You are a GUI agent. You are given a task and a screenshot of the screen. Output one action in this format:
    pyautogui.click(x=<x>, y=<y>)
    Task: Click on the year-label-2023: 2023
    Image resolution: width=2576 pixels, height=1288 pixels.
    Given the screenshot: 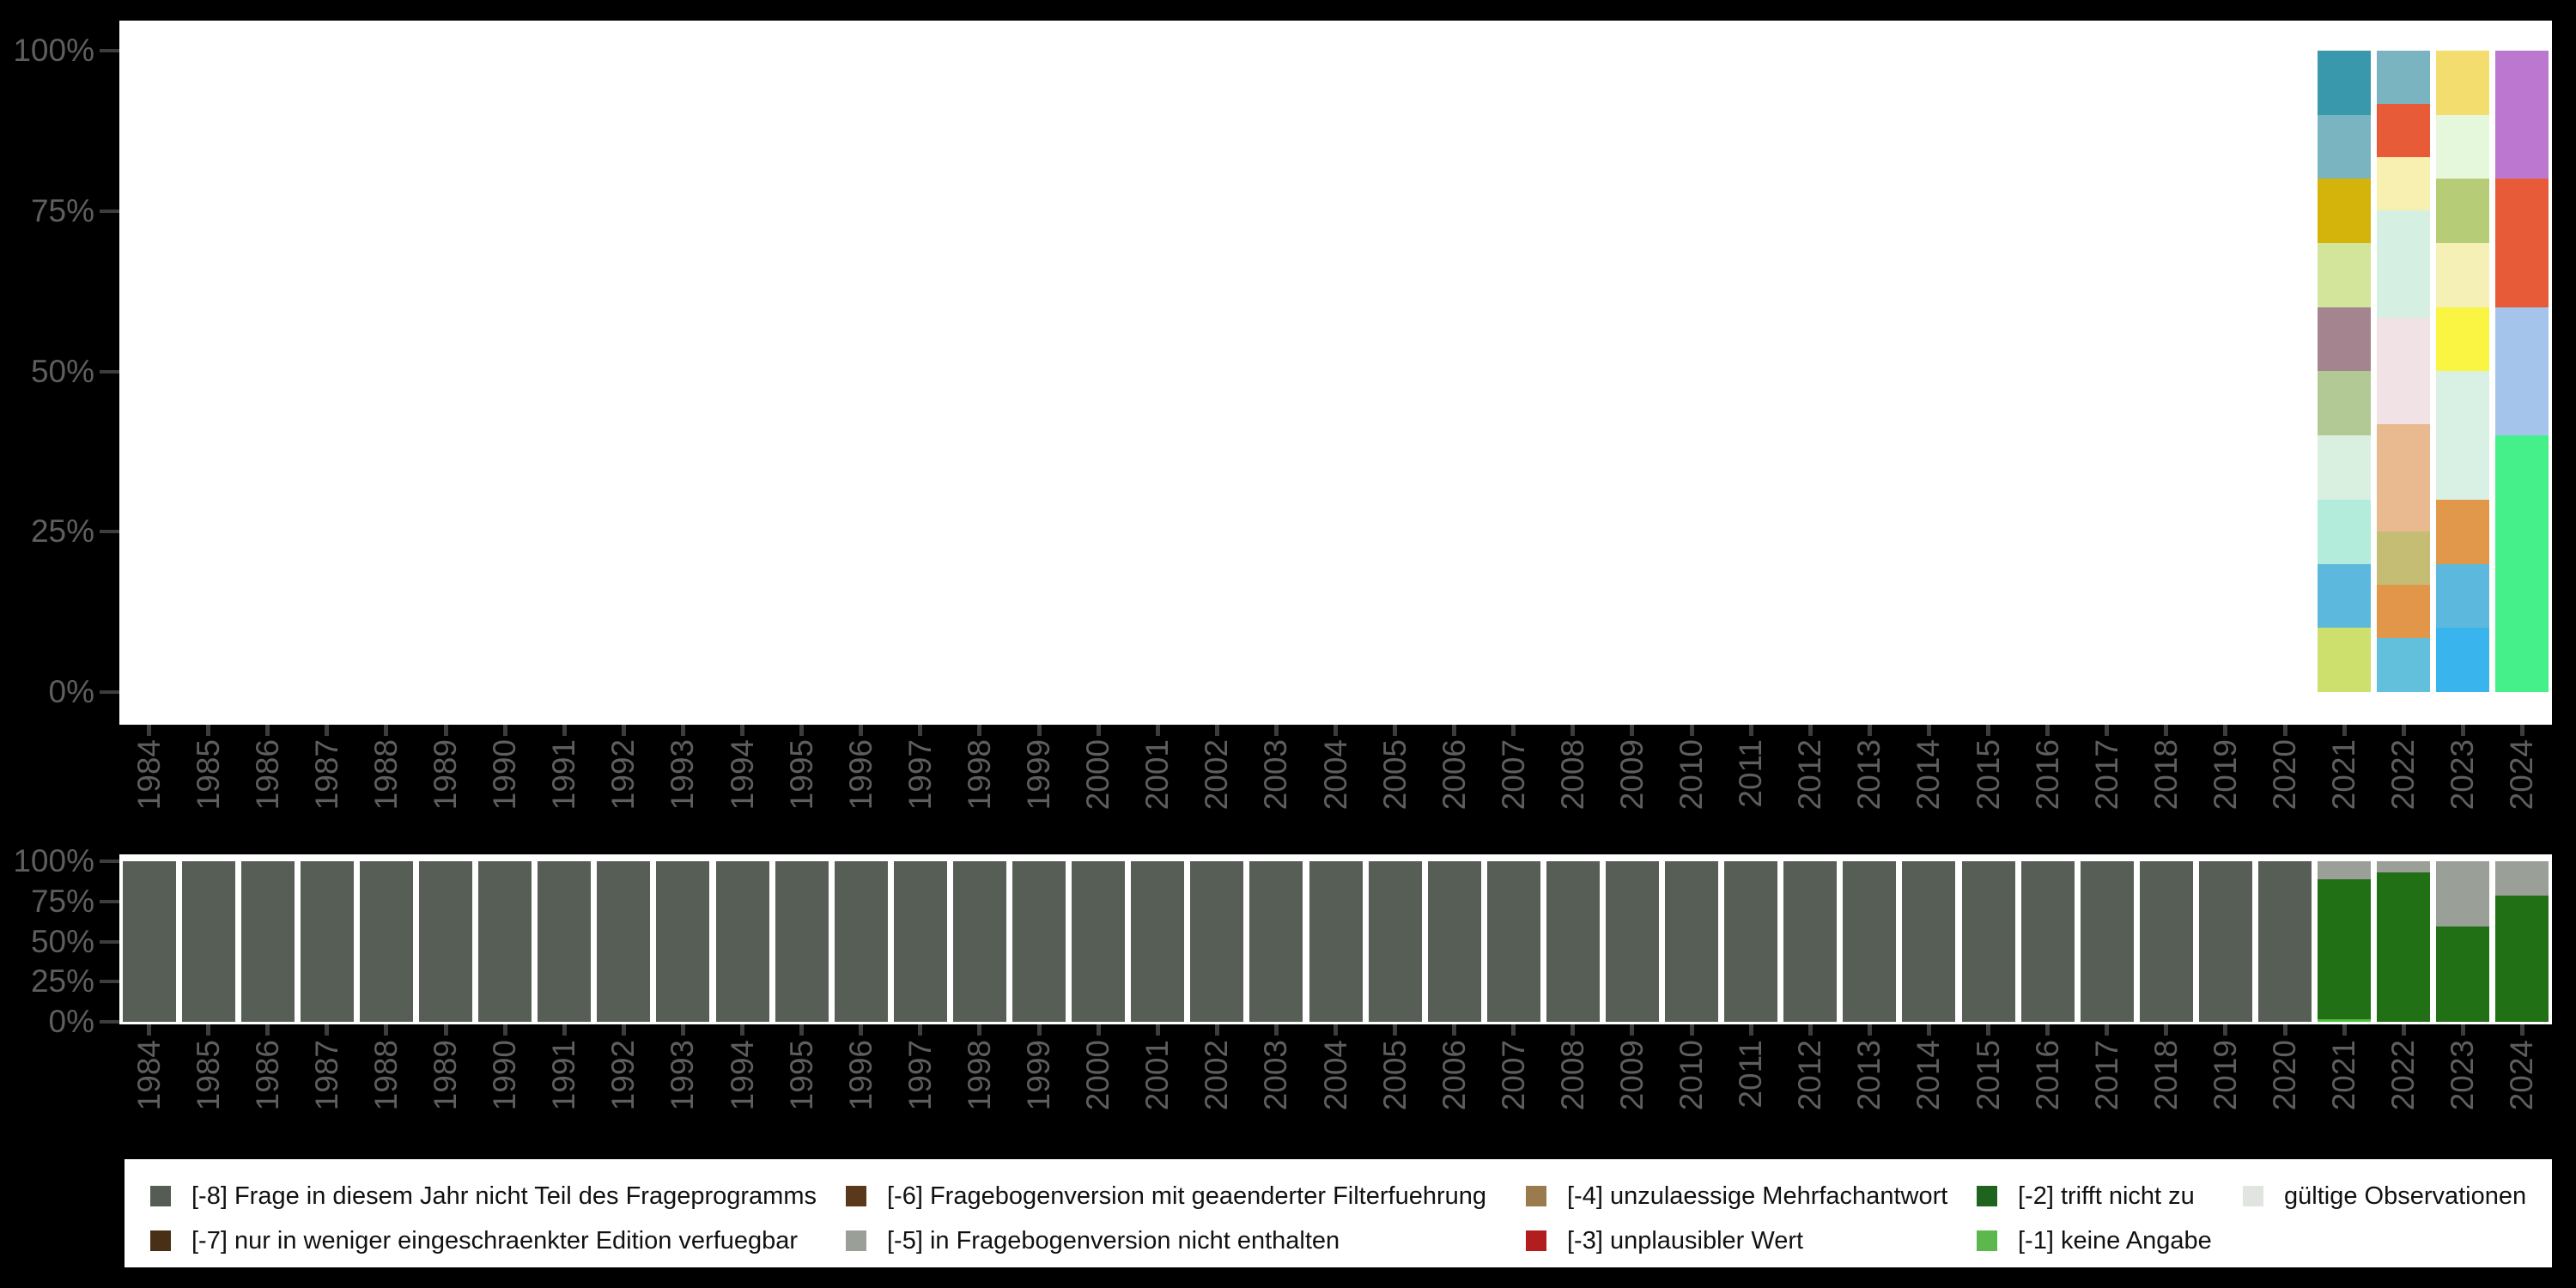 What is the action you would take?
    pyautogui.click(x=2463, y=775)
    